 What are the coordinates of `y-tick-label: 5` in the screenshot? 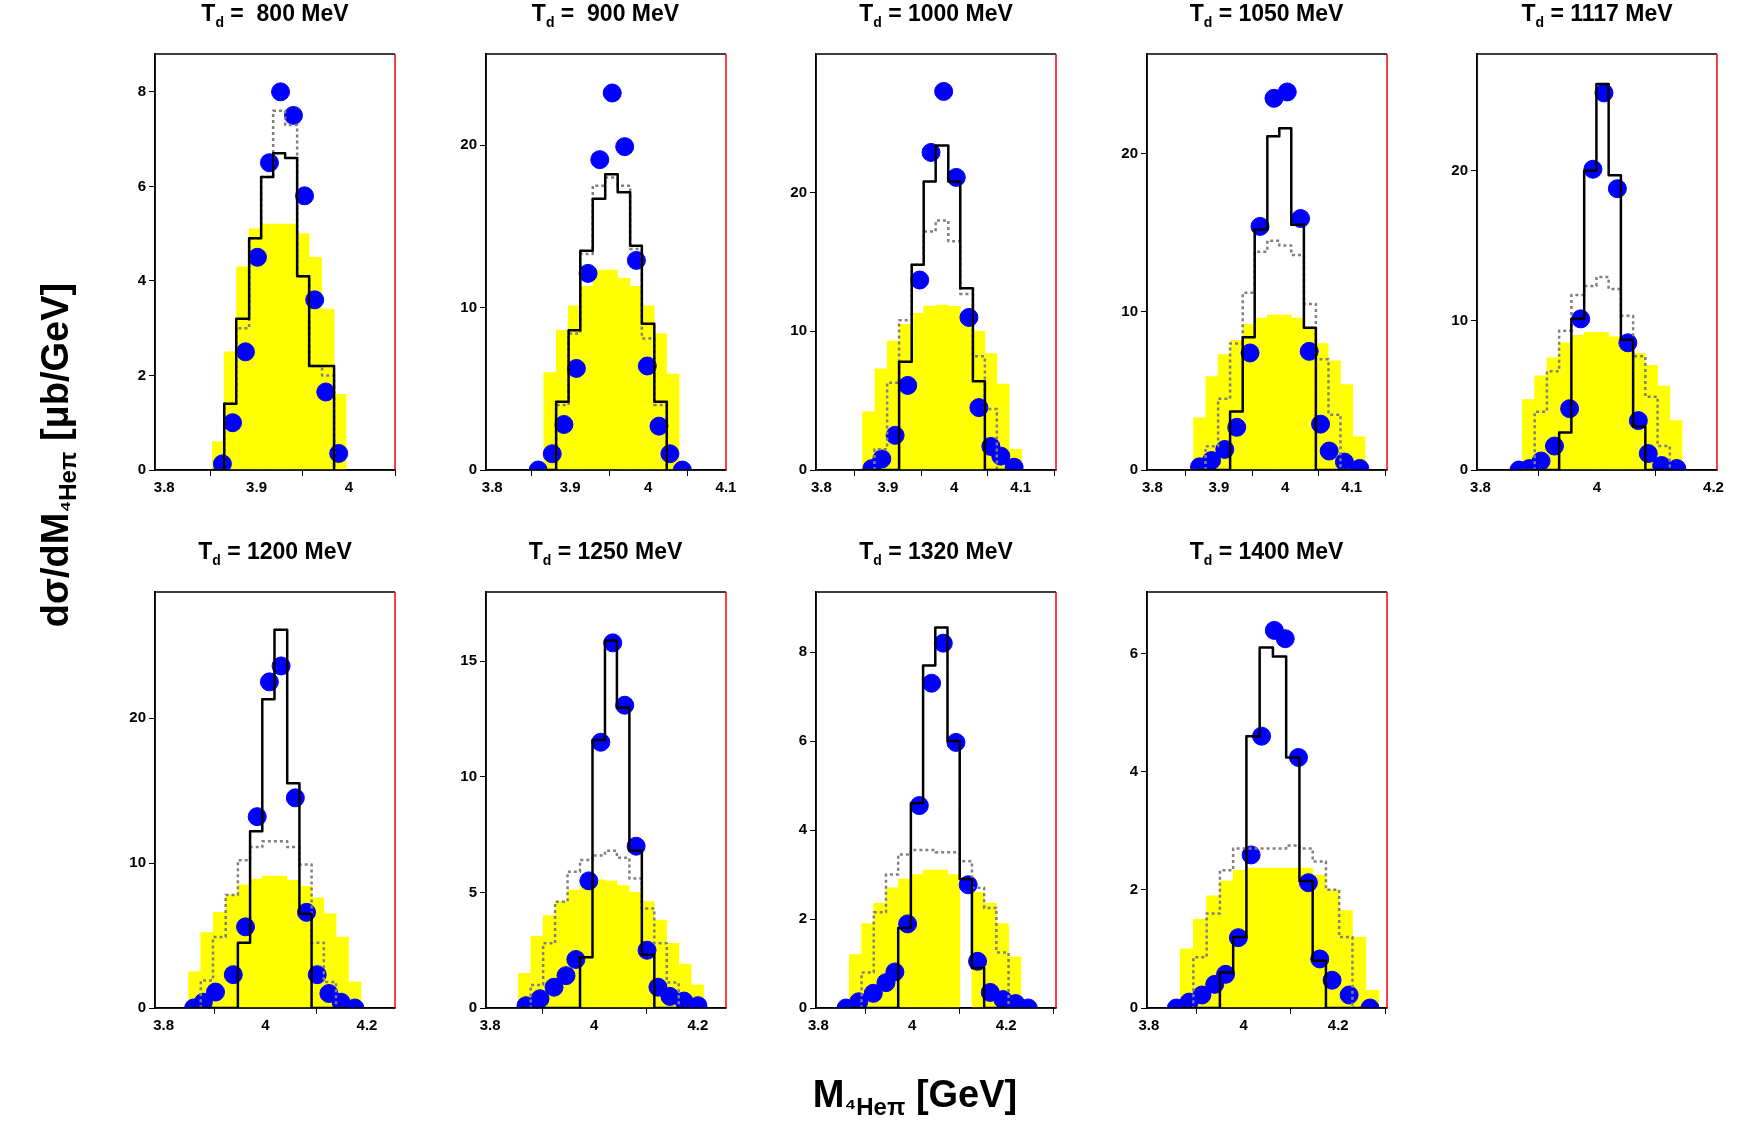 It's located at (472, 891).